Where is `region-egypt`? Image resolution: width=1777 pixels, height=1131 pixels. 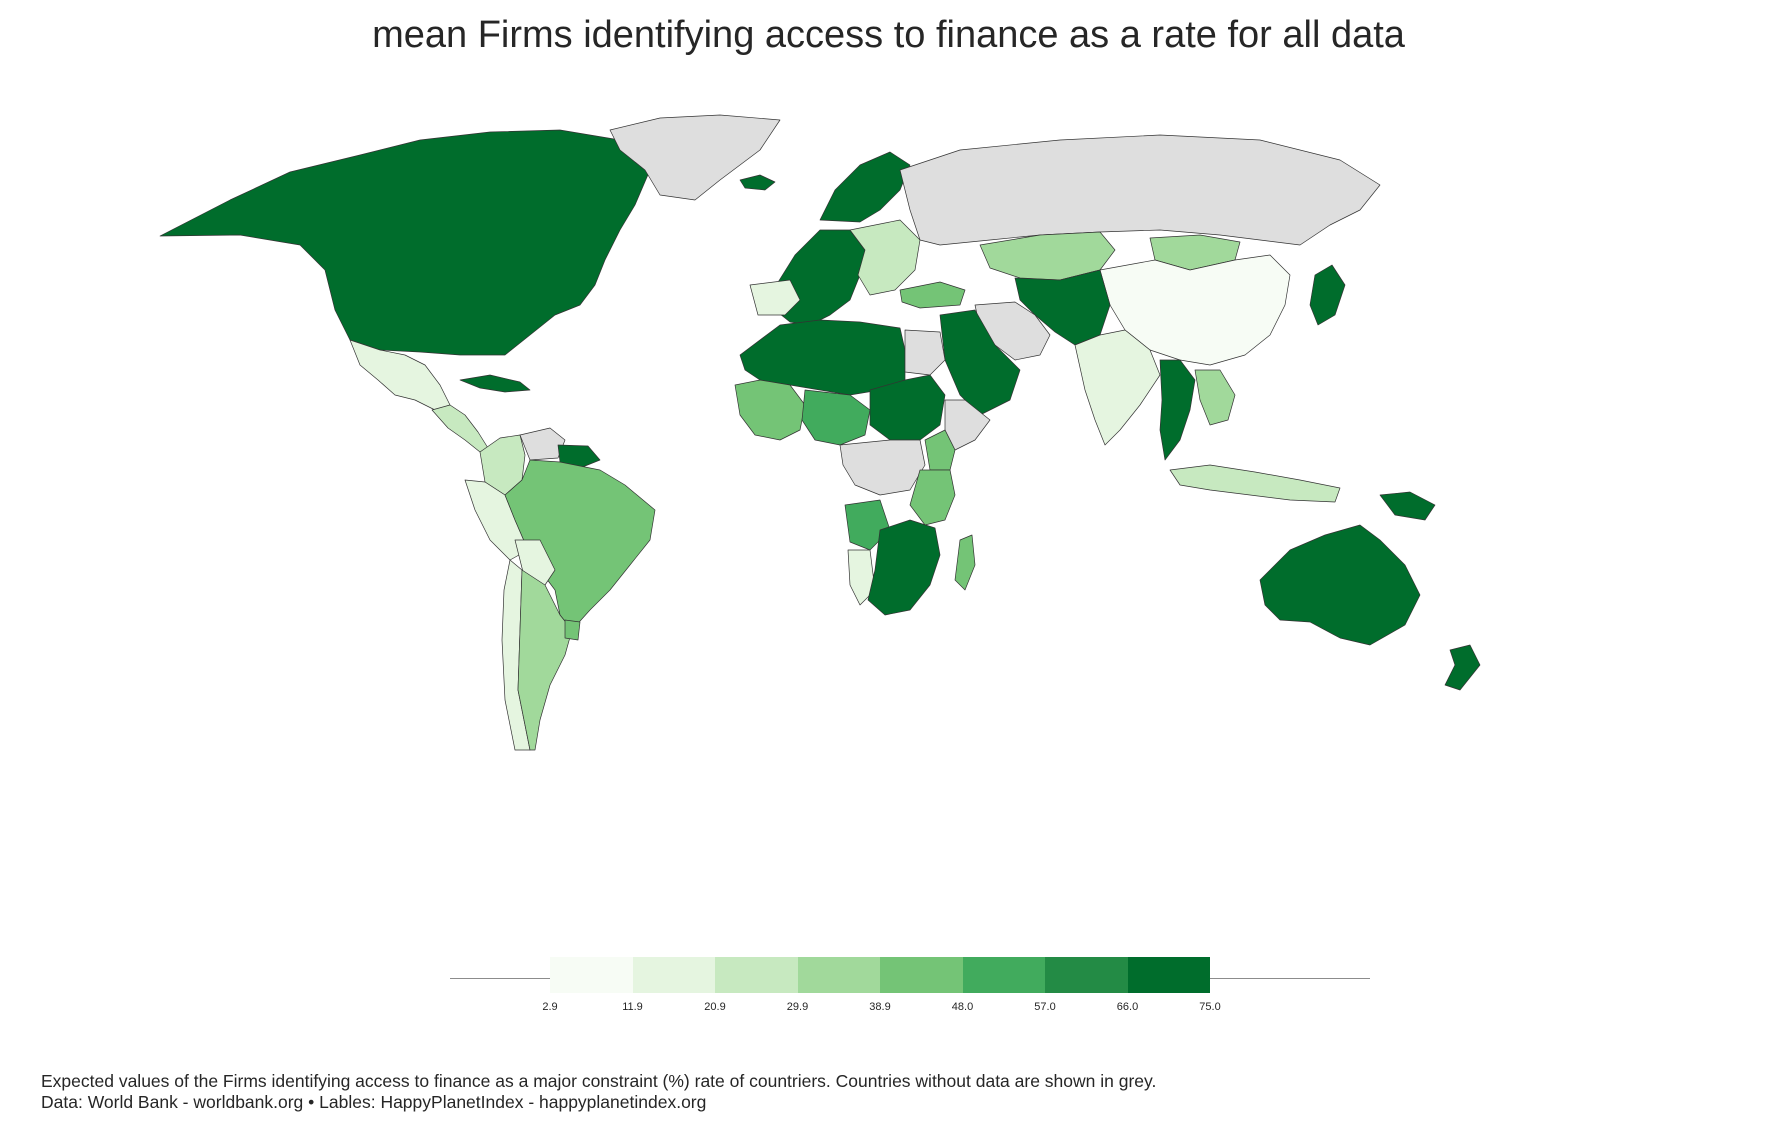
region-egypt is located at coordinates (925, 352).